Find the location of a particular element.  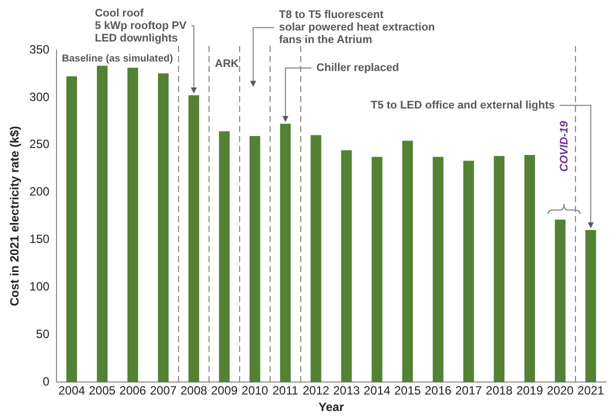

x-tick-label: 2005 is located at coordinates (102, 391).